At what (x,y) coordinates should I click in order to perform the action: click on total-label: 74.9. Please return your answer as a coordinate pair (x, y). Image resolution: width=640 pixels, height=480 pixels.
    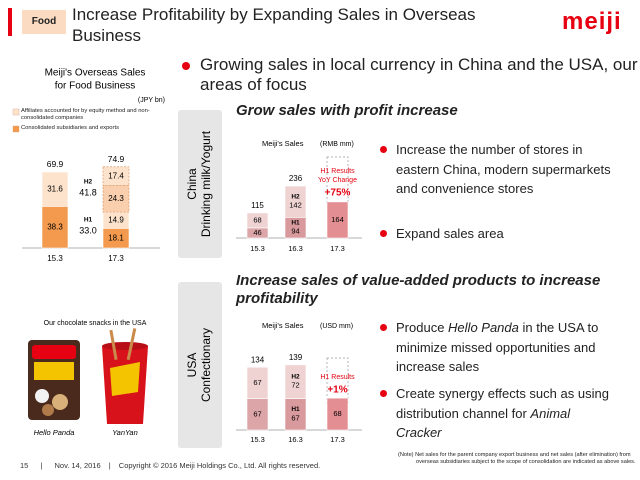
    Looking at the image, I should click on (116, 159).